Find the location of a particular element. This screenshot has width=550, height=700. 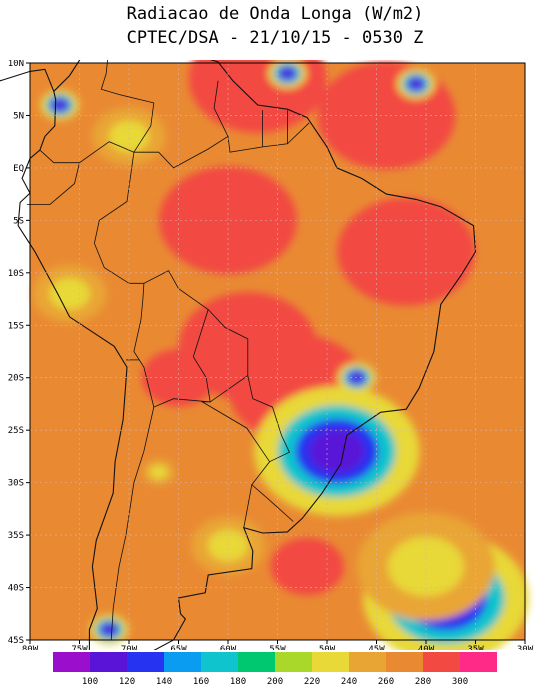

colorbar-swatches is located at coordinates (275, 662).